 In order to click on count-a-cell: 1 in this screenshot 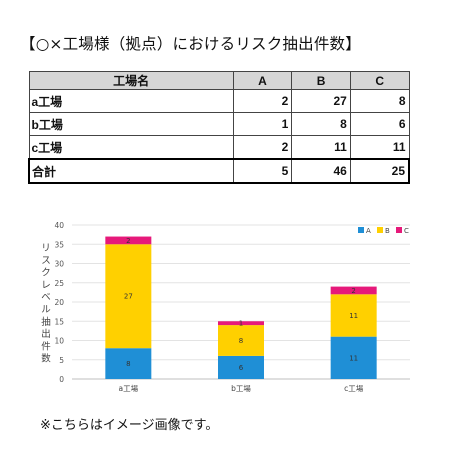, I will do `click(262, 124)`.